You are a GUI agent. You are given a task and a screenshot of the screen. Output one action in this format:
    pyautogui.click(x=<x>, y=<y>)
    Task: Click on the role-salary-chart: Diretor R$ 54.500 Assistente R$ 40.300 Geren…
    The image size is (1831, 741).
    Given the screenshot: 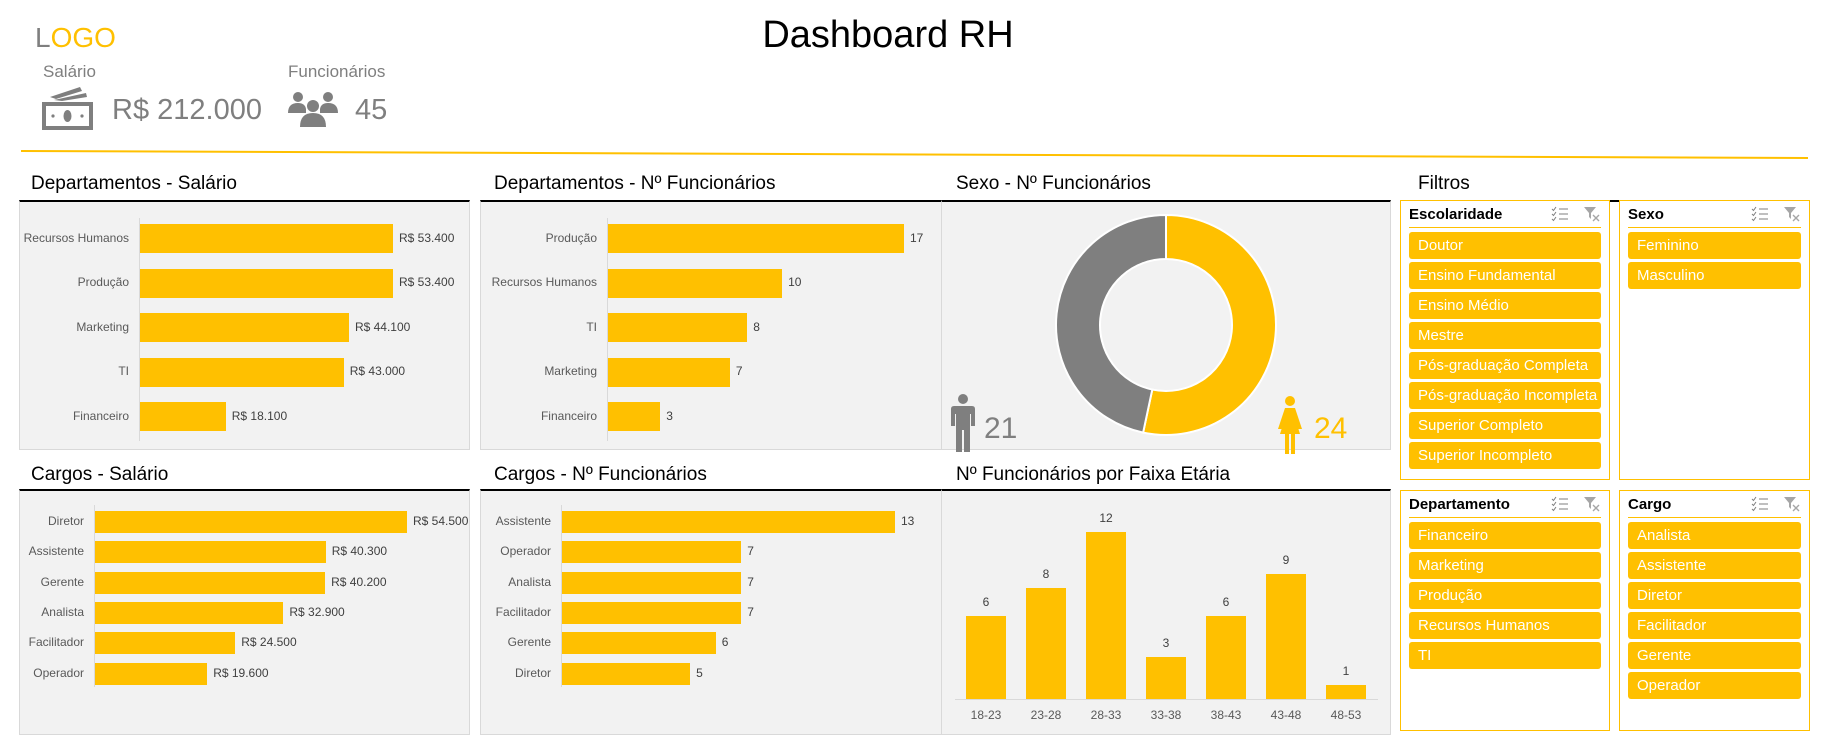 What is the action you would take?
    pyautogui.click(x=244, y=612)
    